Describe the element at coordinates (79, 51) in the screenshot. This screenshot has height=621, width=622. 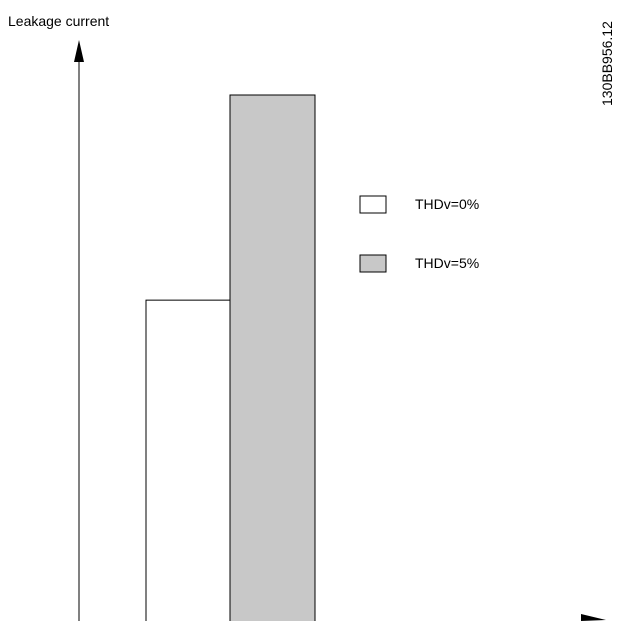
I see `y-axis-arrowhead` at that location.